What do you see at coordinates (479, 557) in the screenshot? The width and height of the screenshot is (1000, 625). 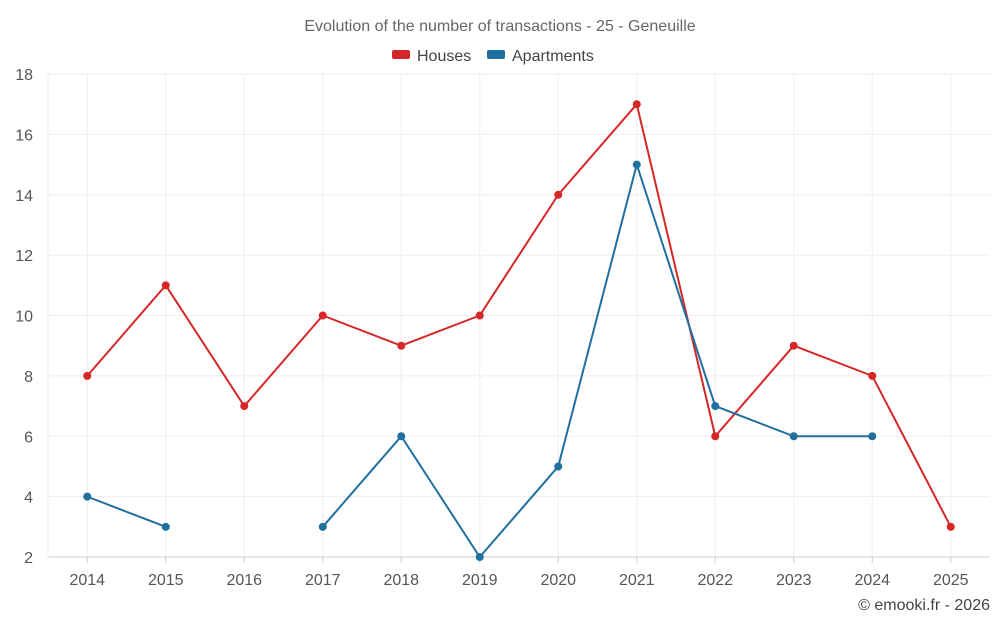 I see `data-point-apartments-2019` at bounding box center [479, 557].